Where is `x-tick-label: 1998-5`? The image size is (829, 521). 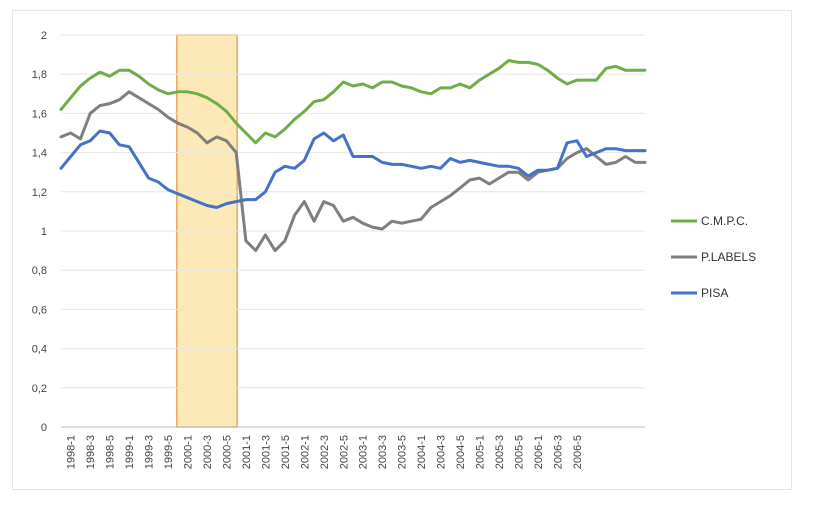
x-tick-label: 1998-5 is located at coordinates (111, 452).